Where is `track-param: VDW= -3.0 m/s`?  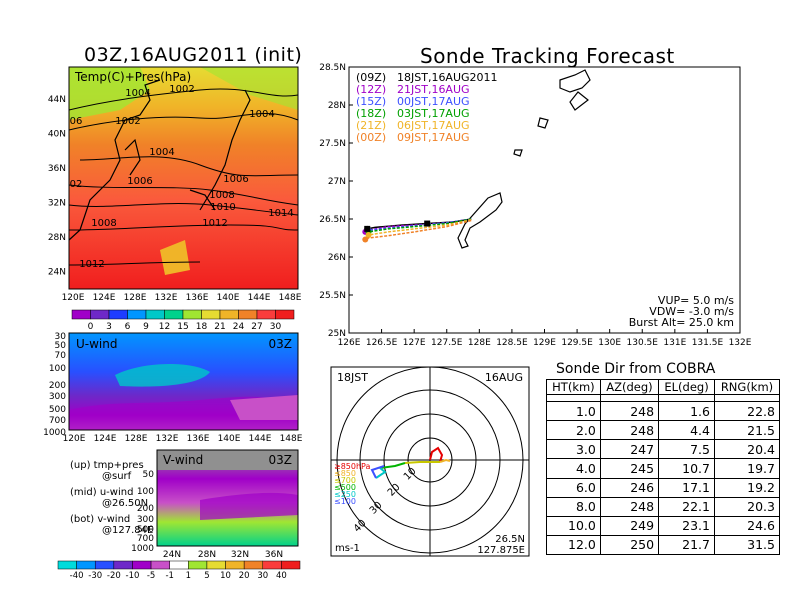 track-param: VDW= -3.0 m/s is located at coordinates (691, 311).